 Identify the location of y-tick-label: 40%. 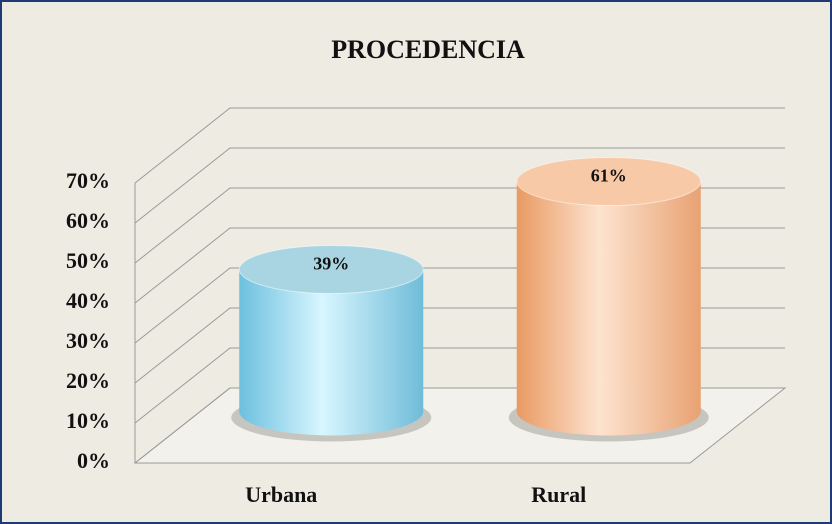
(88, 300).